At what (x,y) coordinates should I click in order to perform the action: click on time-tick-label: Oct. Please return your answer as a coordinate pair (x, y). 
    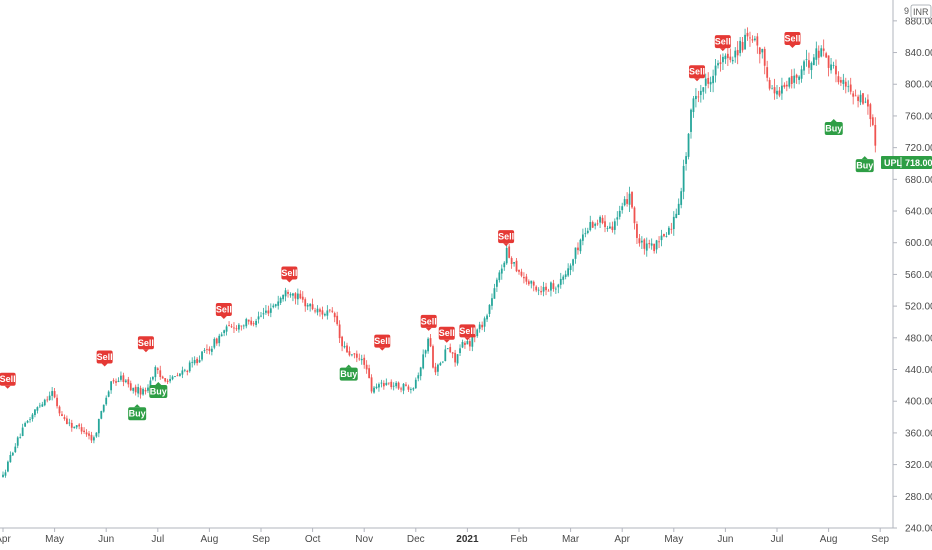
    Looking at the image, I should click on (313, 539).